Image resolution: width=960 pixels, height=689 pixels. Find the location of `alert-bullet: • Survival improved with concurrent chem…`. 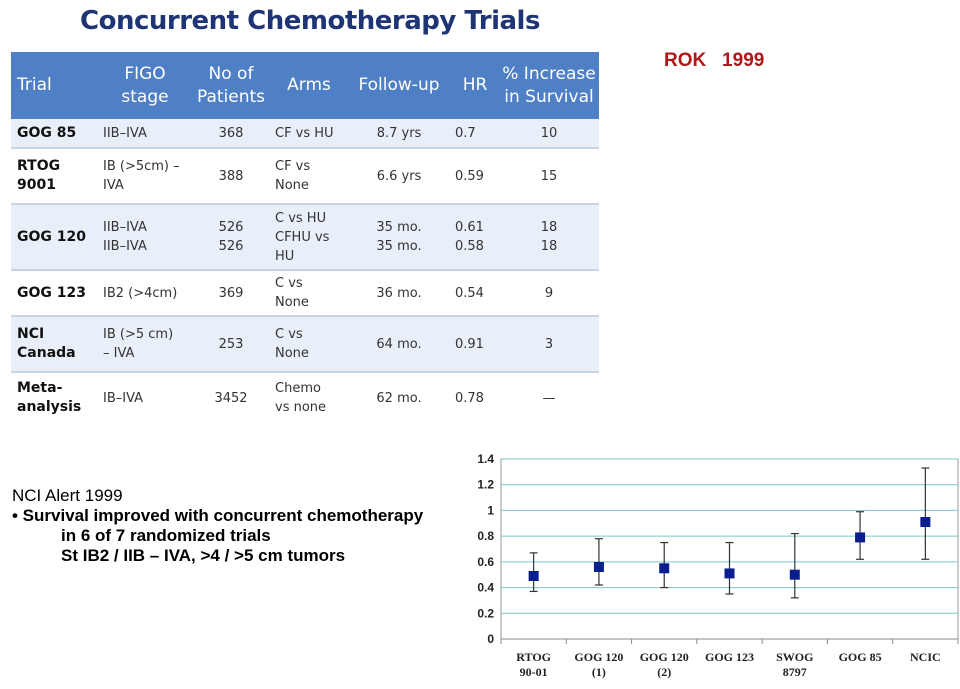

alert-bullet: • Survival improved with concurrent chem… is located at coordinates (218, 515).